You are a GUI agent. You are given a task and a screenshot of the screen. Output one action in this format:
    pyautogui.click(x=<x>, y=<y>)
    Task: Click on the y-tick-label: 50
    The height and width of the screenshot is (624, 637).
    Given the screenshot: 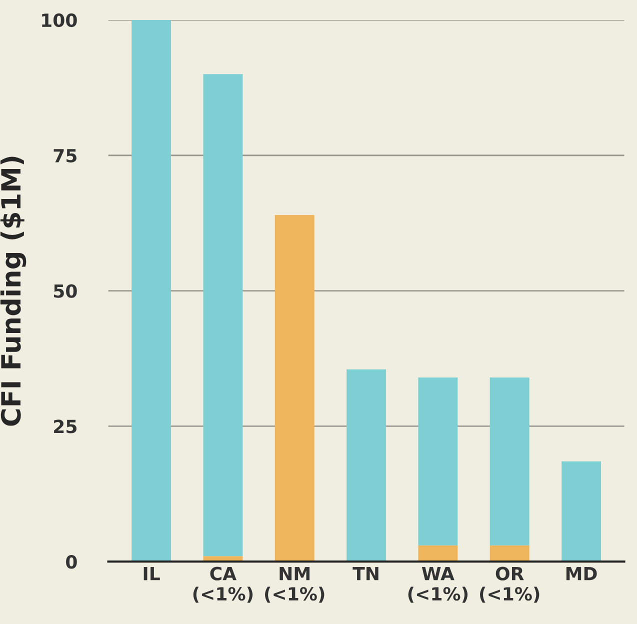 What is the action you would take?
    pyautogui.click(x=65, y=291)
    